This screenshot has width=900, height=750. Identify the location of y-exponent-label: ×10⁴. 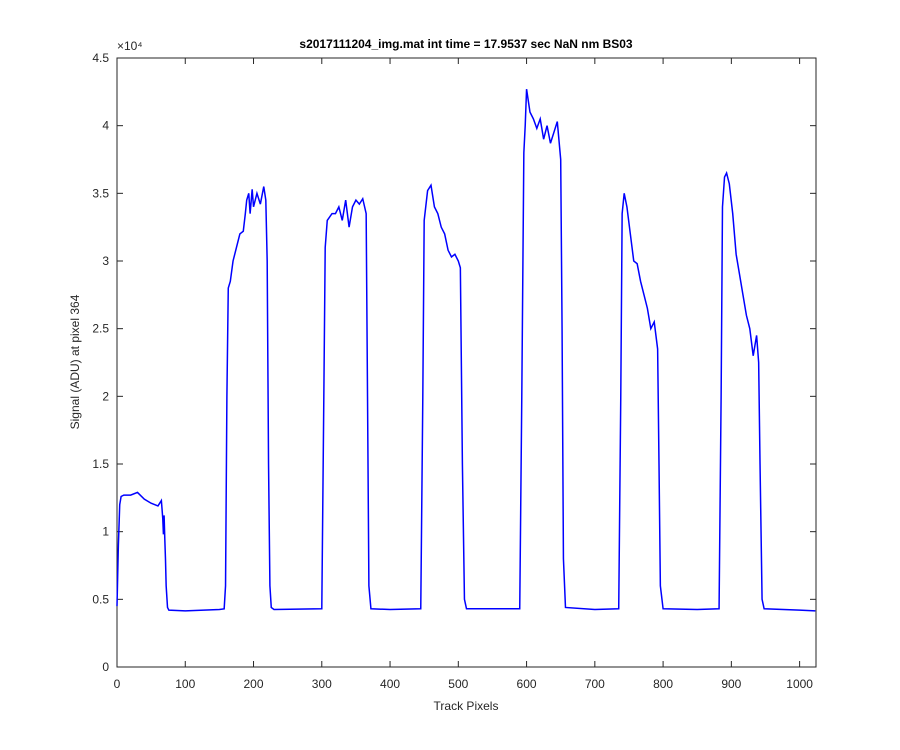
(130, 46).